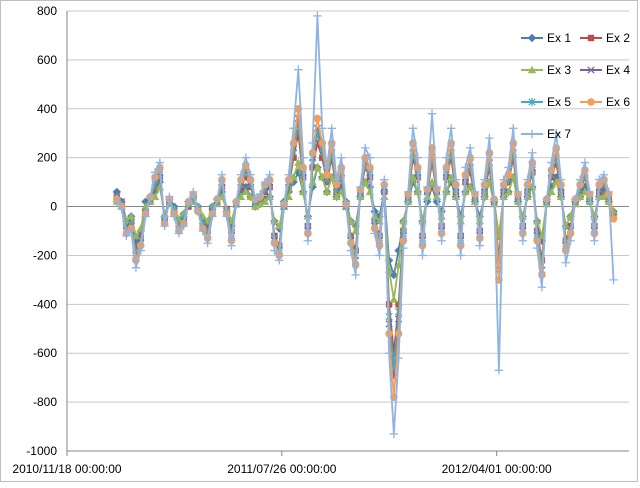 This screenshot has width=640, height=488. What do you see at coordinates (47, 231) in the screenshot?
I see `y-axis: 800 600 400 200 0 -200 -400 -600 -800 -1000` at bounding box center [47, 231].